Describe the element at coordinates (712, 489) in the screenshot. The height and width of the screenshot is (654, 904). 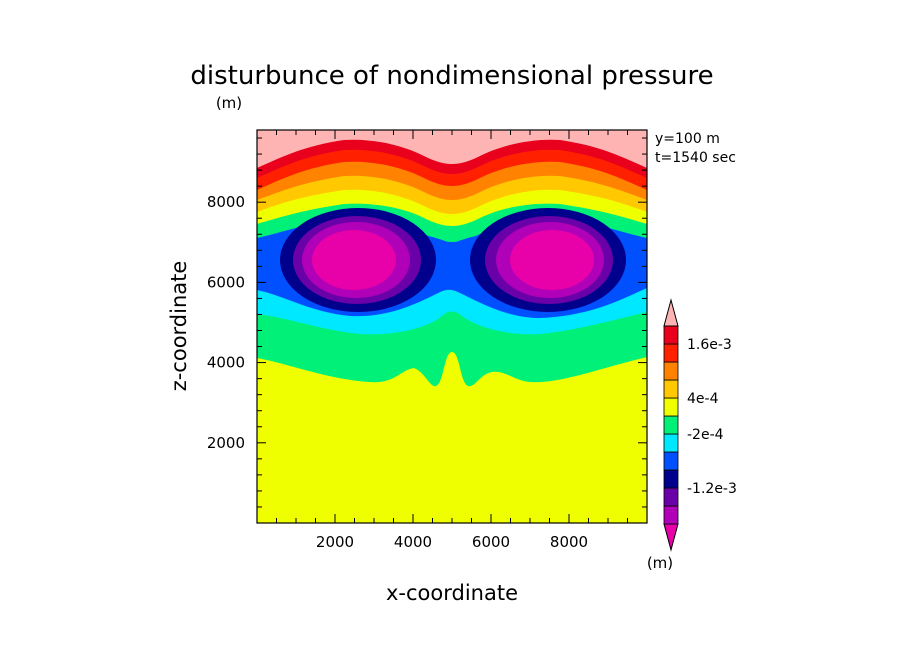
I see `colorbar-label: -1.2e-3` at that location.